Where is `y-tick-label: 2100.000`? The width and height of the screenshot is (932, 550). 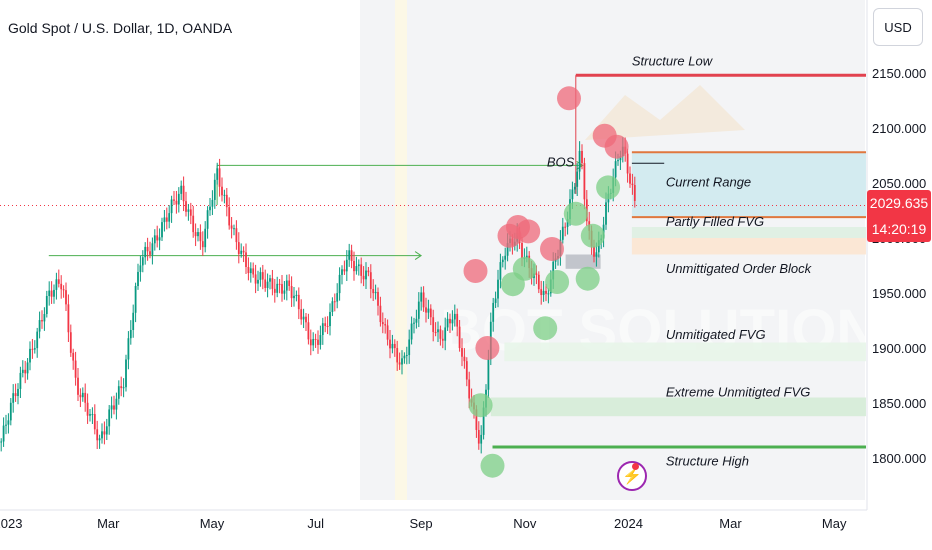
y-tick-label: 2100.000 is located at coordinates (899, 128).